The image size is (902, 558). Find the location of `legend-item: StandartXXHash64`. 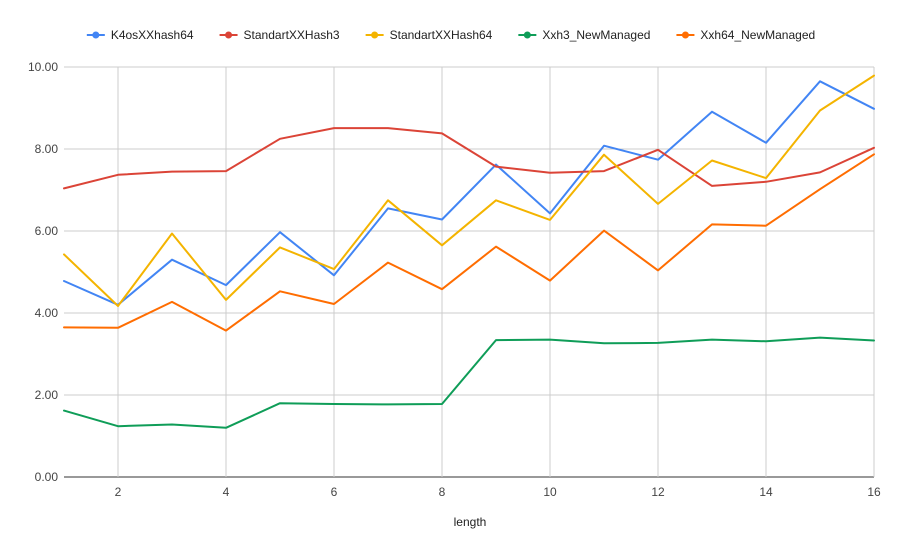

legend-item: StandartXXHash64 is located at coordinates (429, 35).